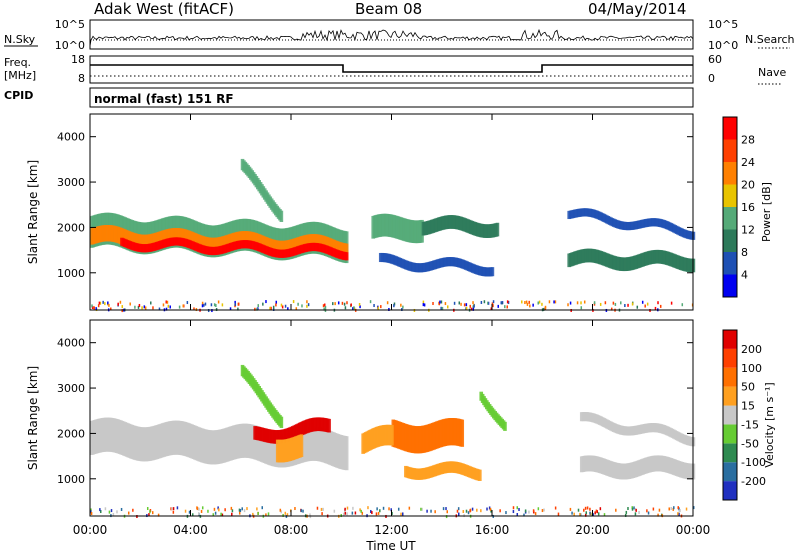  I want to click on x-tick-label: 08:00, so click(291, 530).